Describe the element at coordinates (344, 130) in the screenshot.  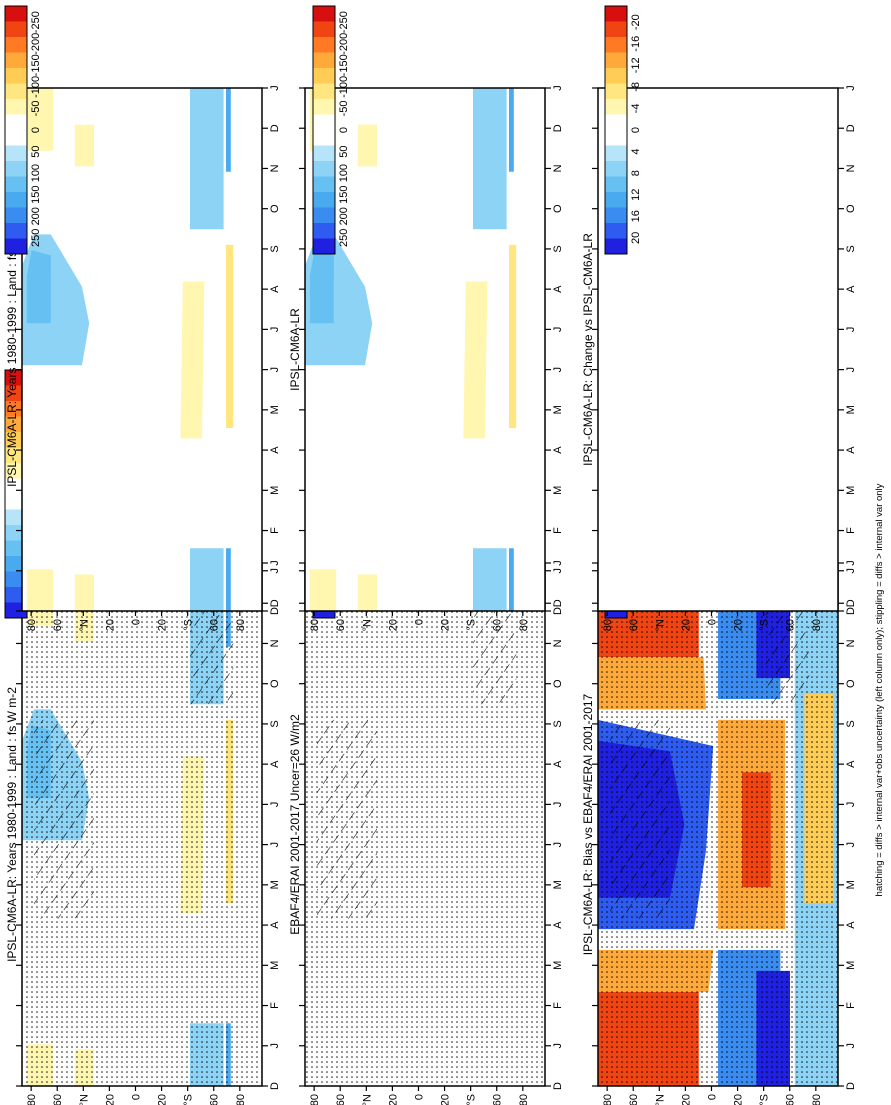
I see `colorbar-tick-label: 0` at that location.